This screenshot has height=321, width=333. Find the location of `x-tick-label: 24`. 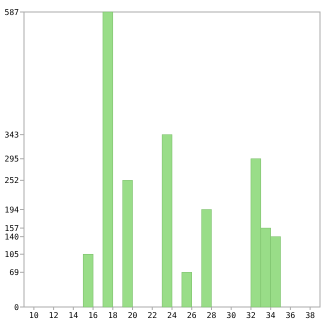

x-tick-label: 24 is located at coordinates (172, 315).